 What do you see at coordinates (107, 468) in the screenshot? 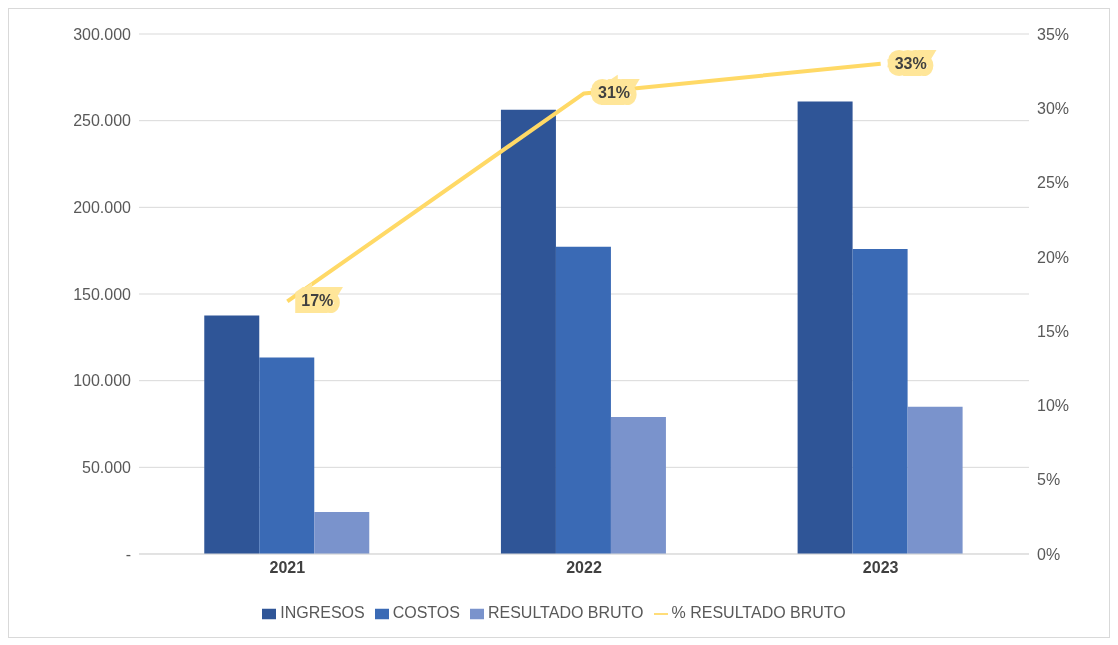
I see `y-tick-label: 50.000` at bounding box center [107, 468].